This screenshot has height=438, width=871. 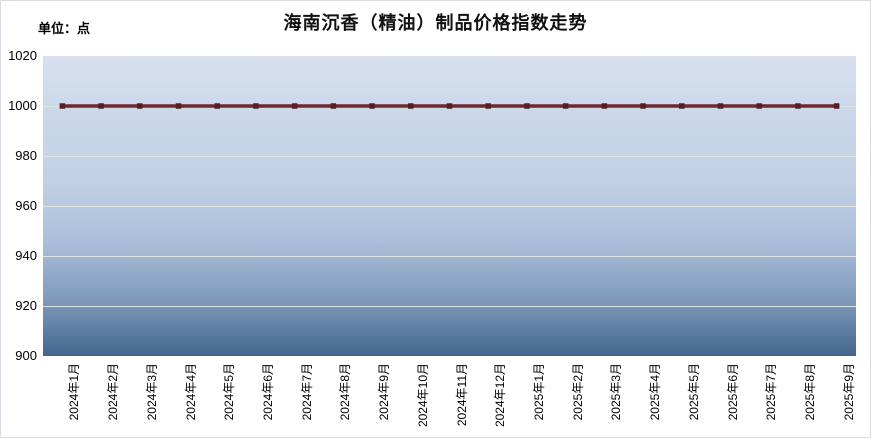 What do you see at coordinates (26, 205) in the screenshot?
I see `y-tick-label: 960` at bounding box center [26, 205].